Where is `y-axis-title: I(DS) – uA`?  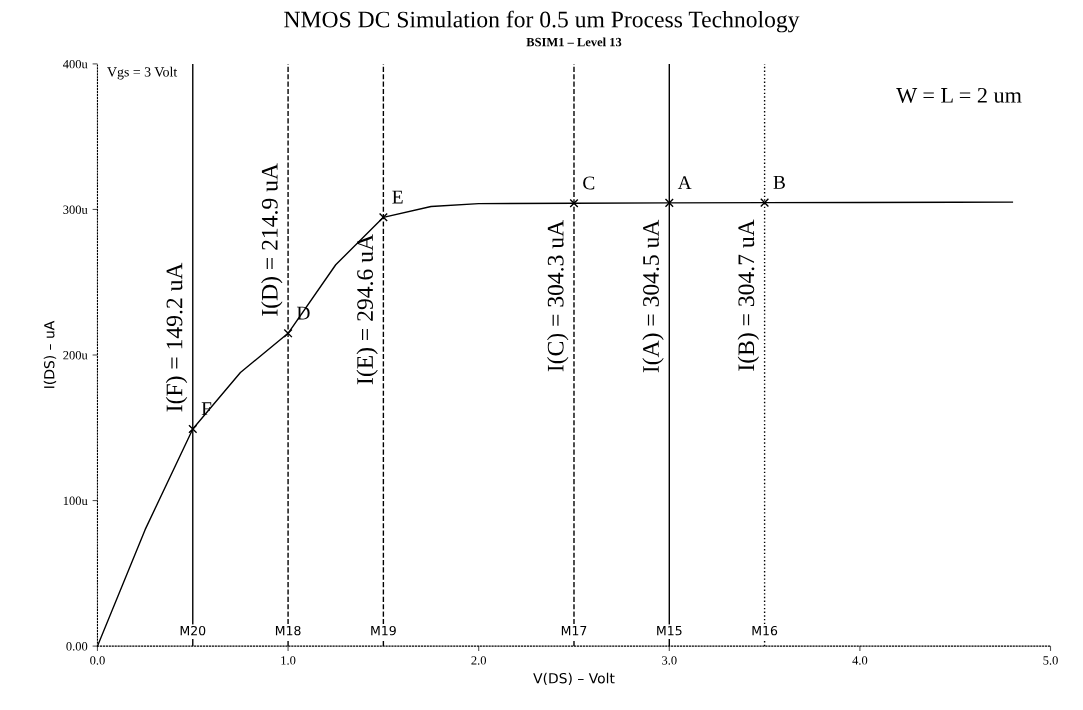 y-axis-title: I(DS) – uA is located at coordinates (50, 354).